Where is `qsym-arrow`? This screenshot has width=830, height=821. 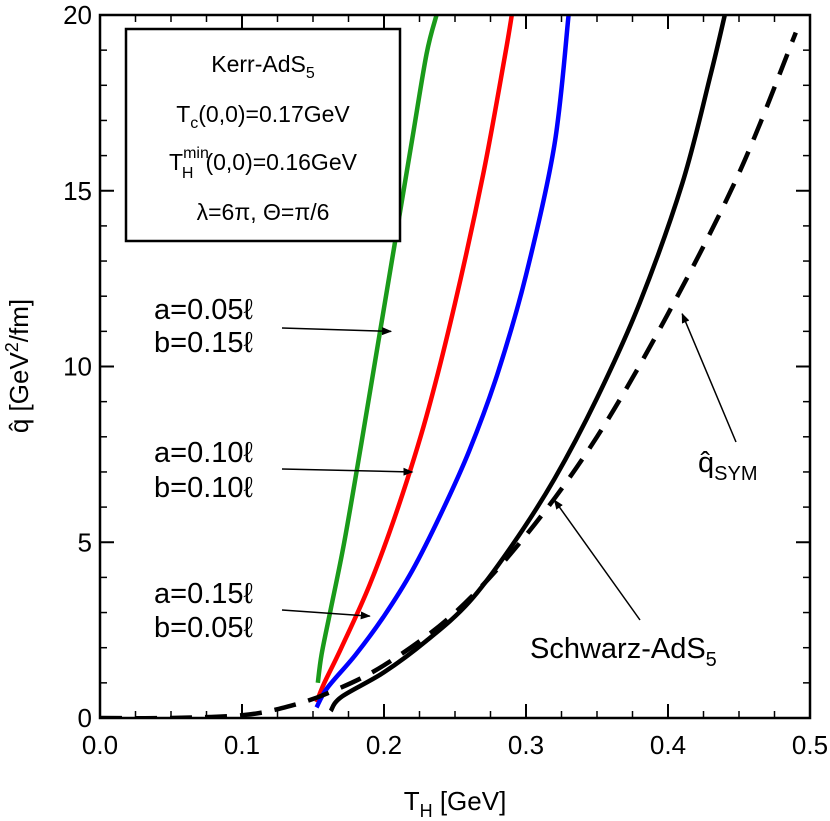 qsym-arrow is located at coordinates (709, 377).